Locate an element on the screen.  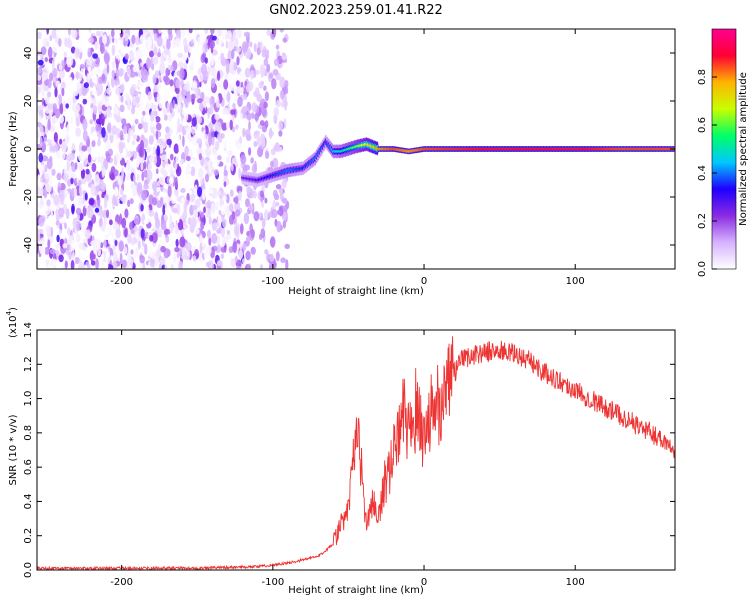
snr-x-tick-label: -100 is located at coordinates (272, 582).